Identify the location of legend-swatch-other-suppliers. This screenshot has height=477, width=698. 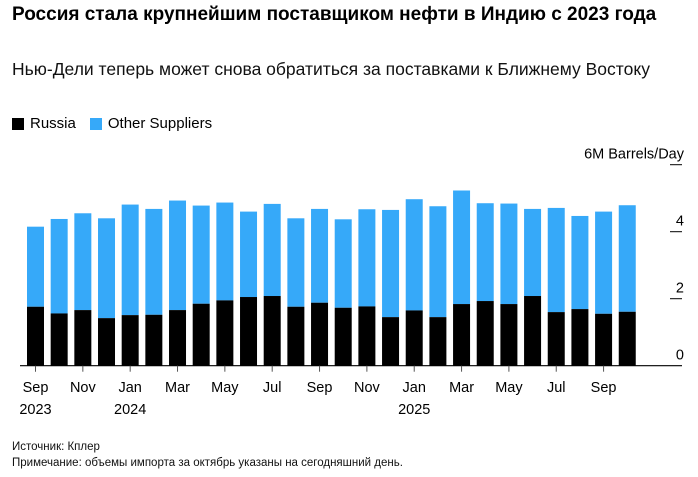
(95, 123).